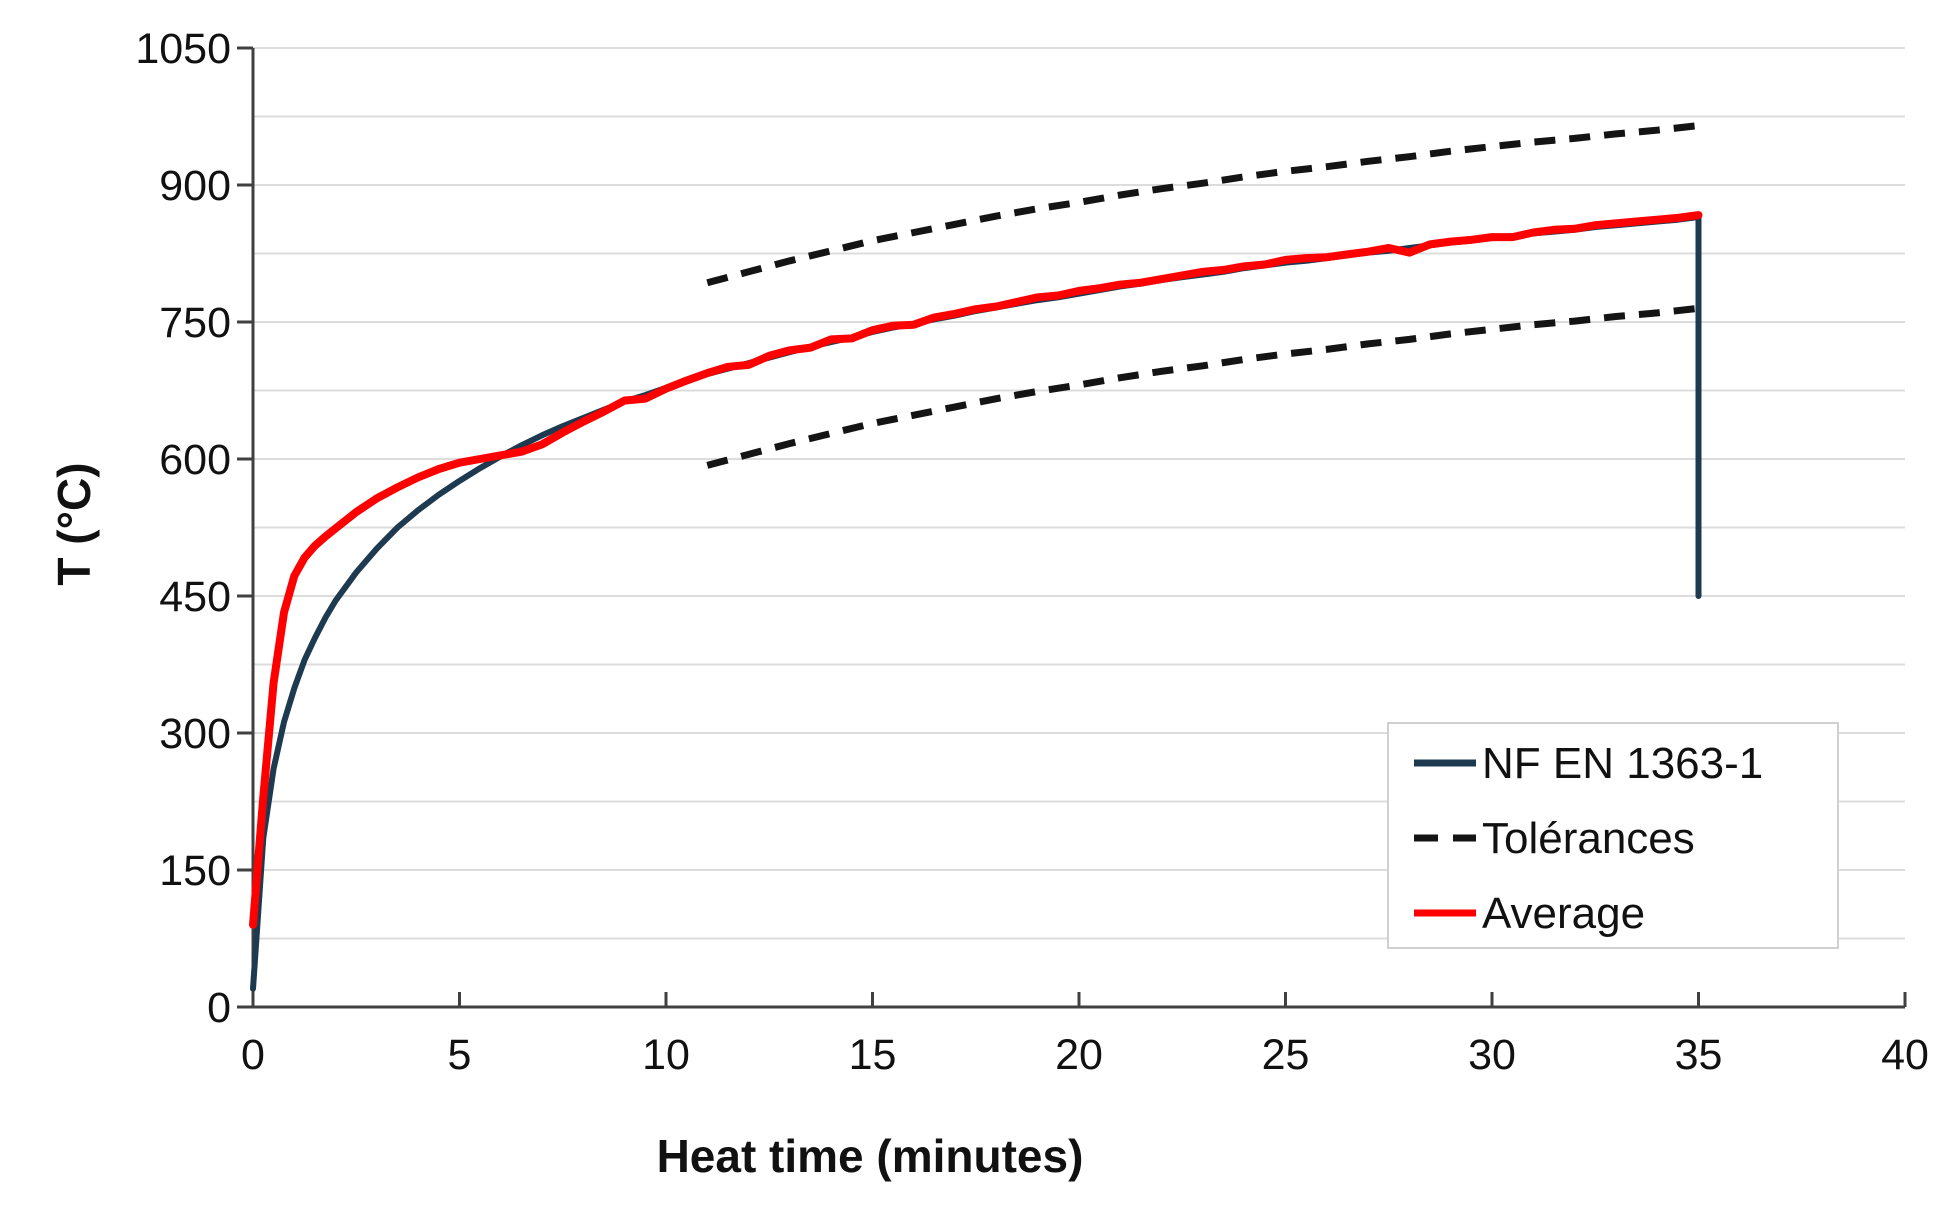  I want to click on x-tick-label-10: 10, so click(666, 1055).